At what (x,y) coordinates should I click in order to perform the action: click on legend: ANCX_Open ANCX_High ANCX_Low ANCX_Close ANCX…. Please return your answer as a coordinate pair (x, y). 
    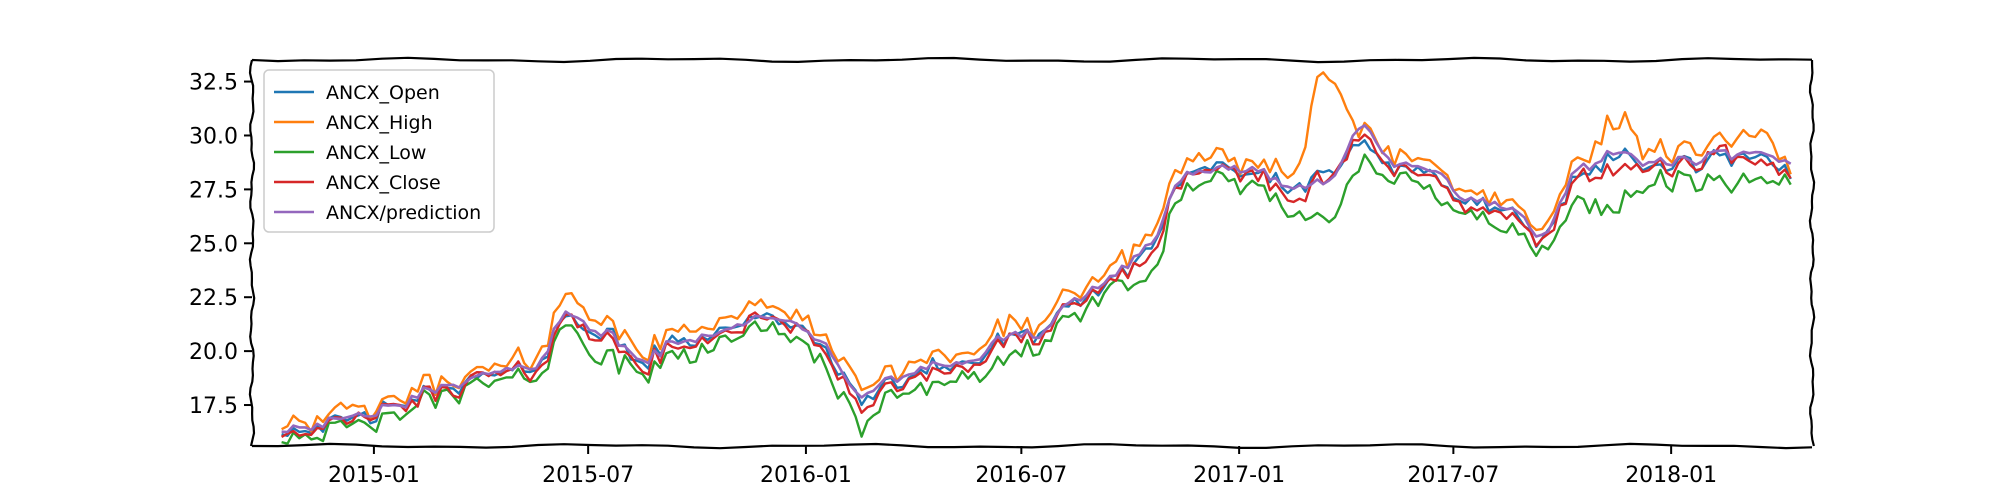
    Looking at the image, I should click on (379, 151).